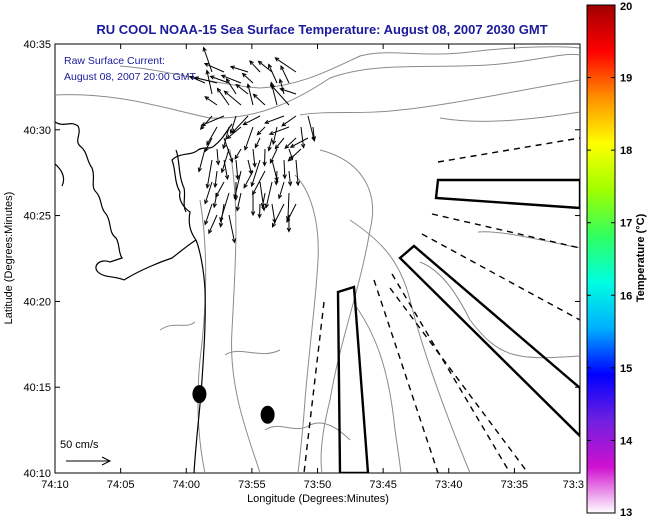  Describe the element at coordinates (318, 485) in the screenshot. I see `x-tick-label: 73:50` at that location.